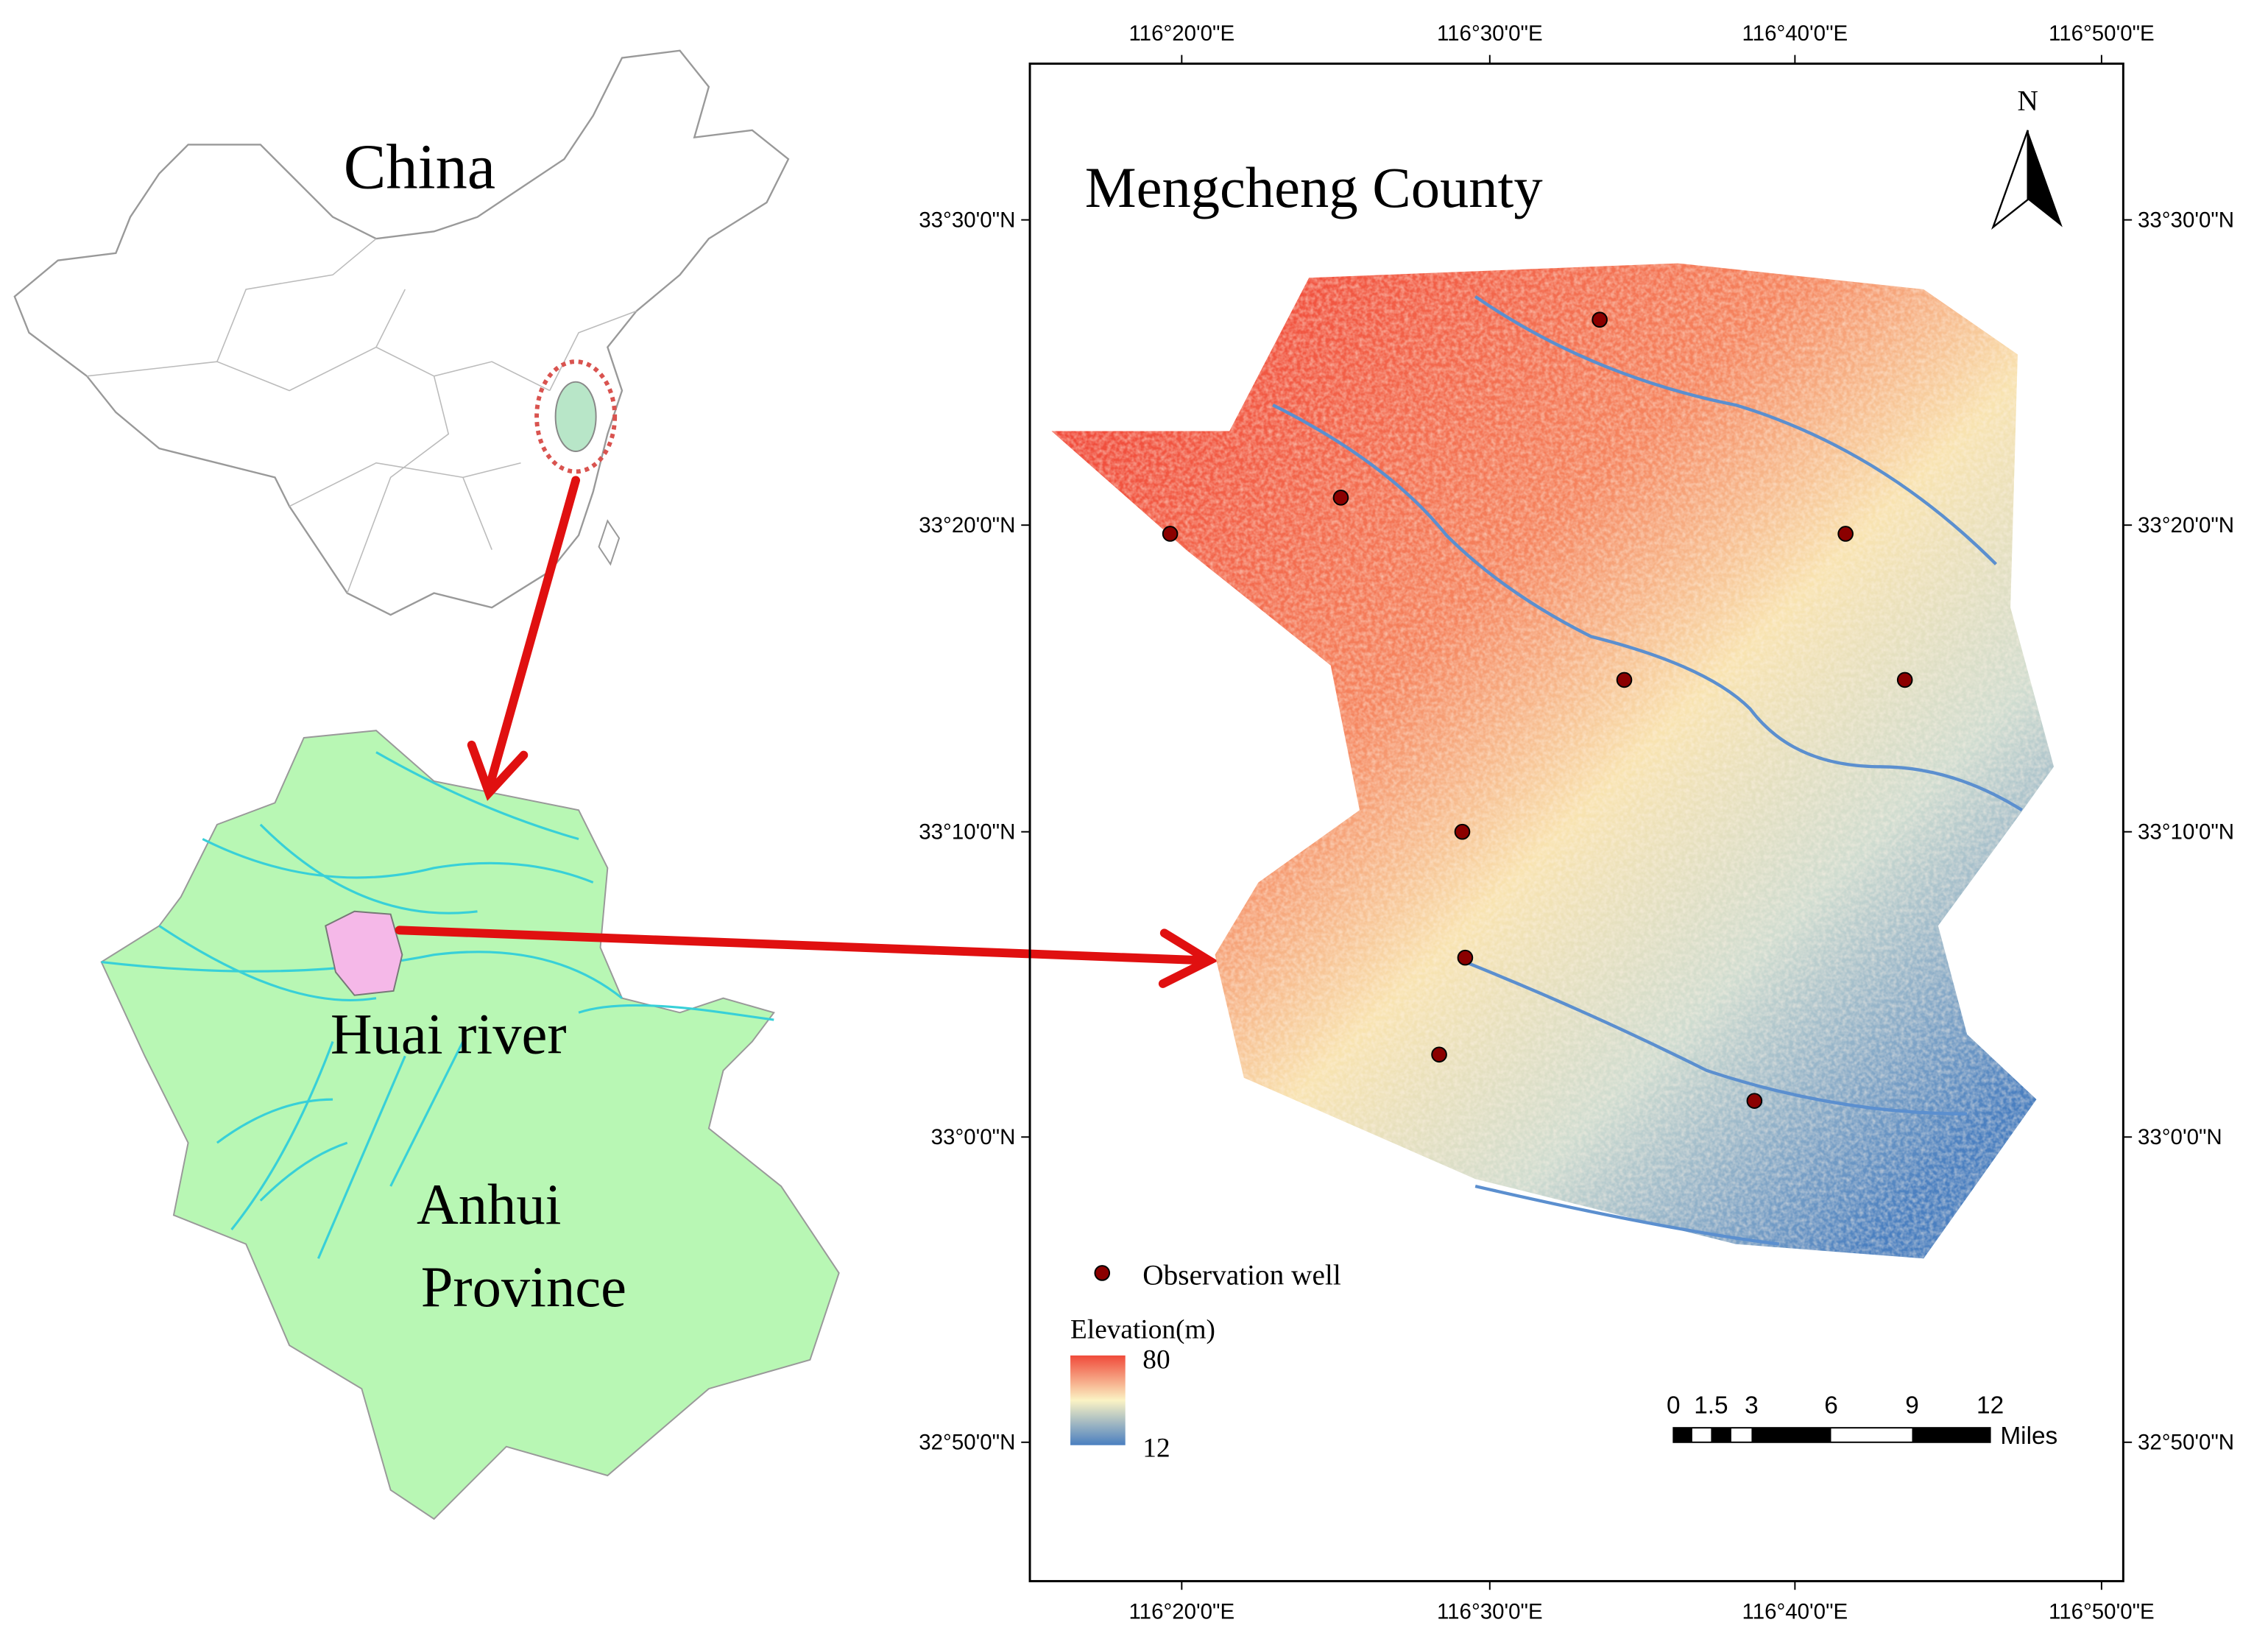 The image size is (2268, 1639). What do you see at coordinates (449, 1033) in the screenshot?
I see `river-label: Huai river` at bounding box center [449, 1033].